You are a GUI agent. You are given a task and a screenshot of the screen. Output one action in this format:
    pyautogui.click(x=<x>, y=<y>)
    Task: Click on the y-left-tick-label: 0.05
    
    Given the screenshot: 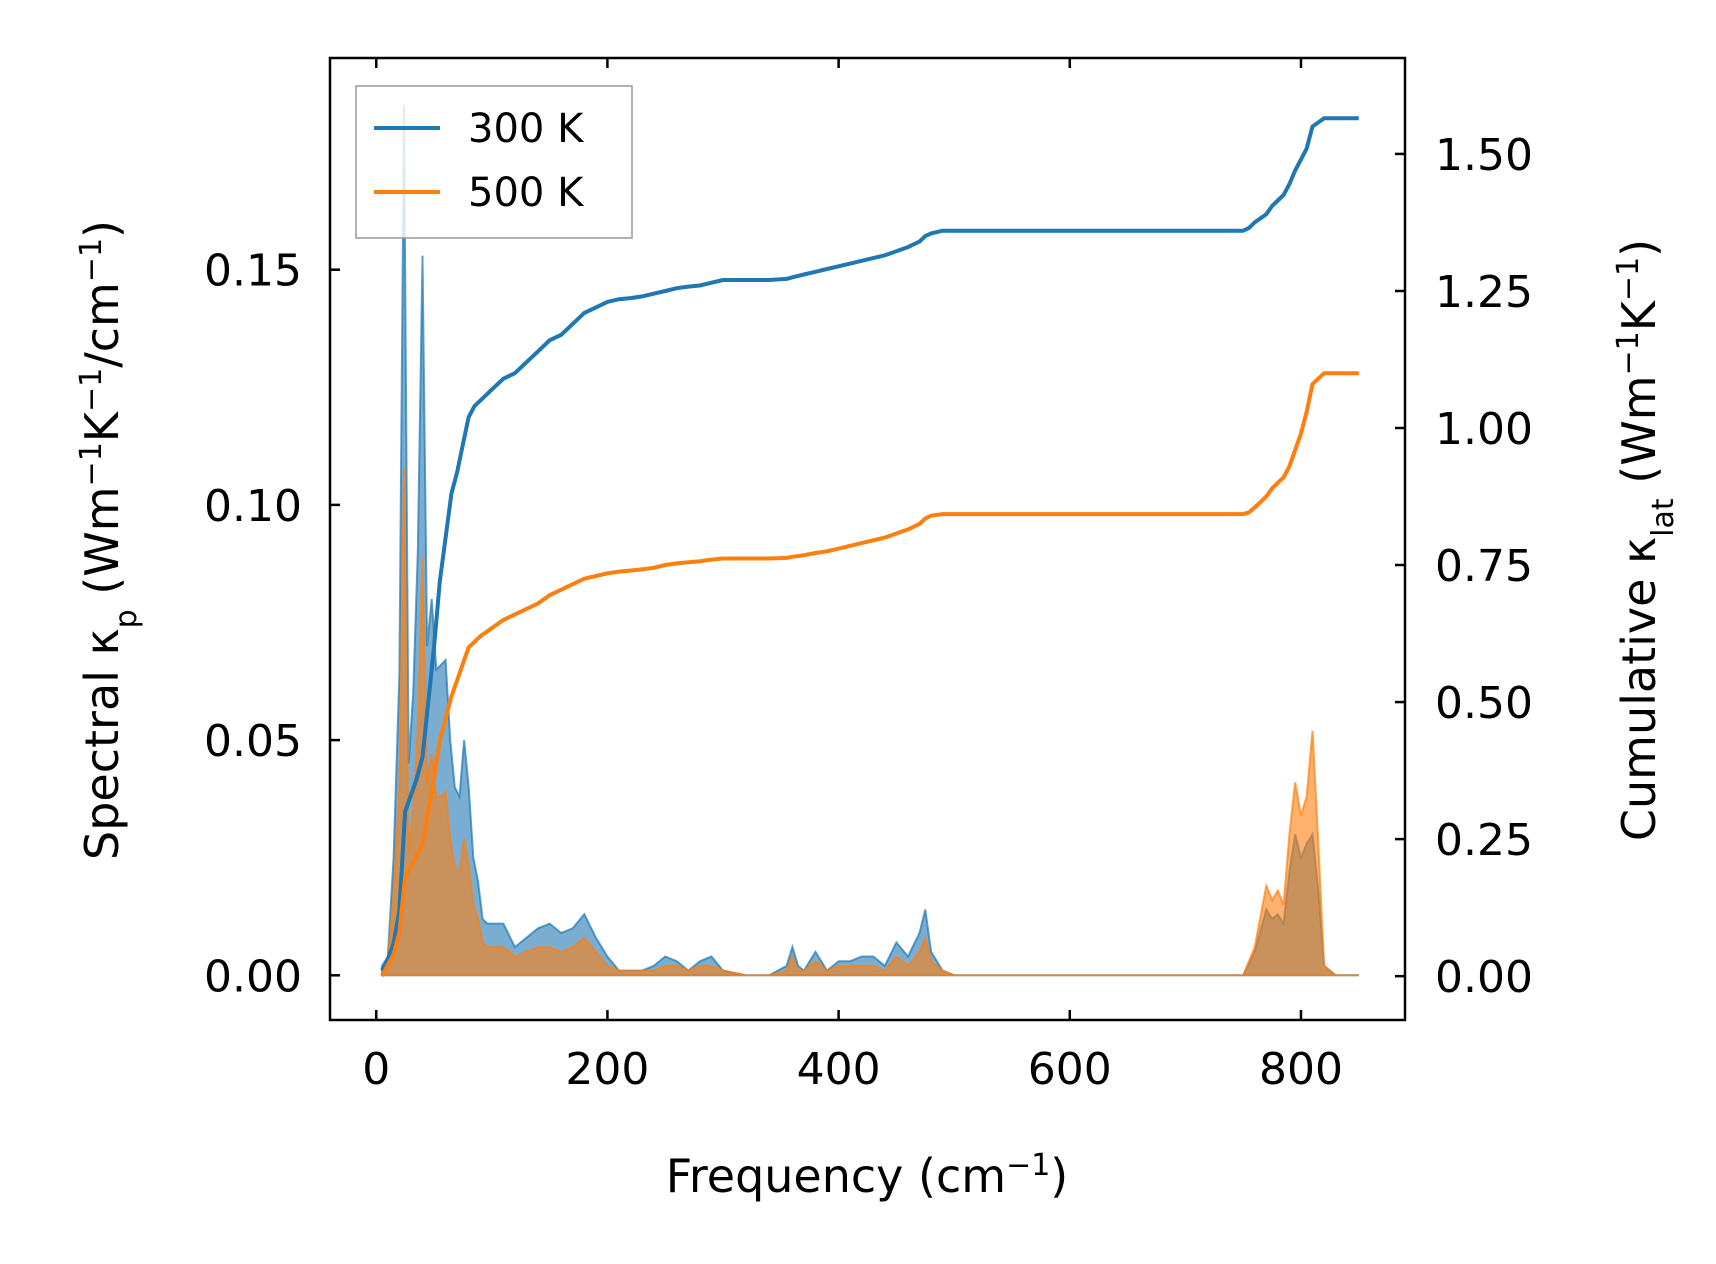 What is the action you would take?
    pyautogui.click(x=253, y=741)
    